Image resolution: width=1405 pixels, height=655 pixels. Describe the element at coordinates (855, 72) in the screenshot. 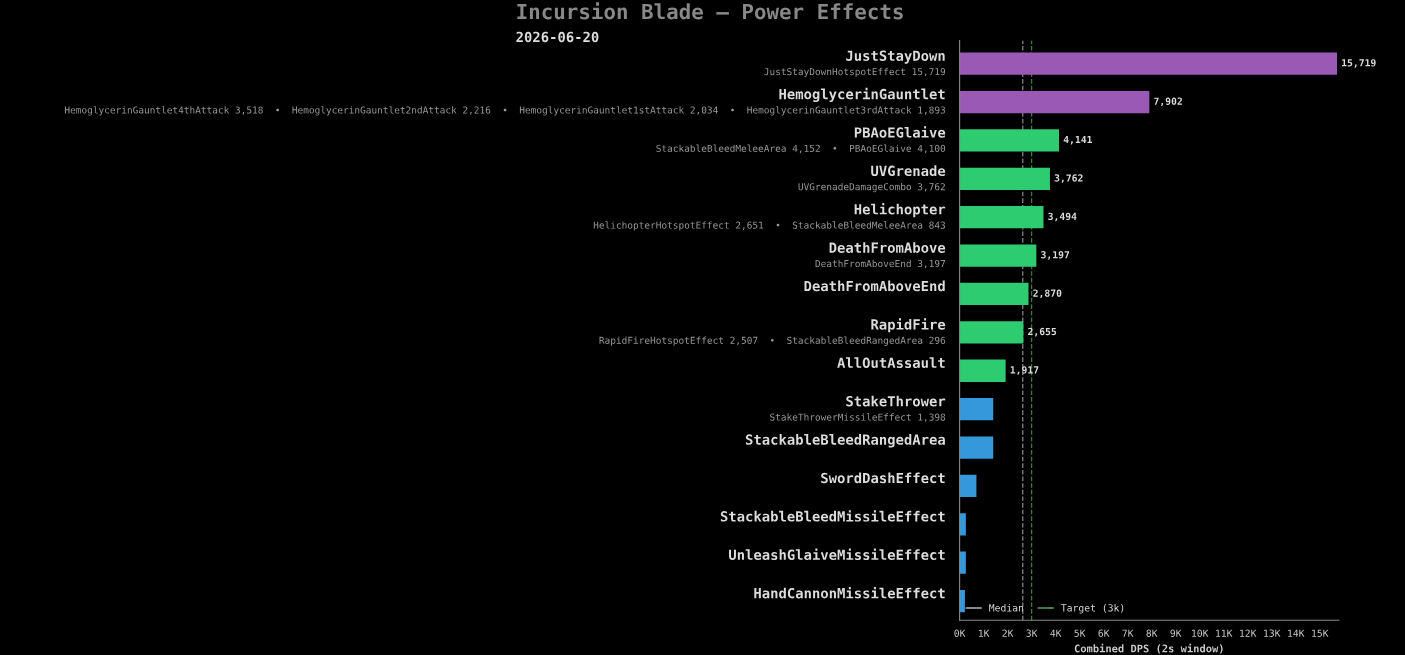

I see `text: JustStayDownHotspotEffect 15,719` at that location.